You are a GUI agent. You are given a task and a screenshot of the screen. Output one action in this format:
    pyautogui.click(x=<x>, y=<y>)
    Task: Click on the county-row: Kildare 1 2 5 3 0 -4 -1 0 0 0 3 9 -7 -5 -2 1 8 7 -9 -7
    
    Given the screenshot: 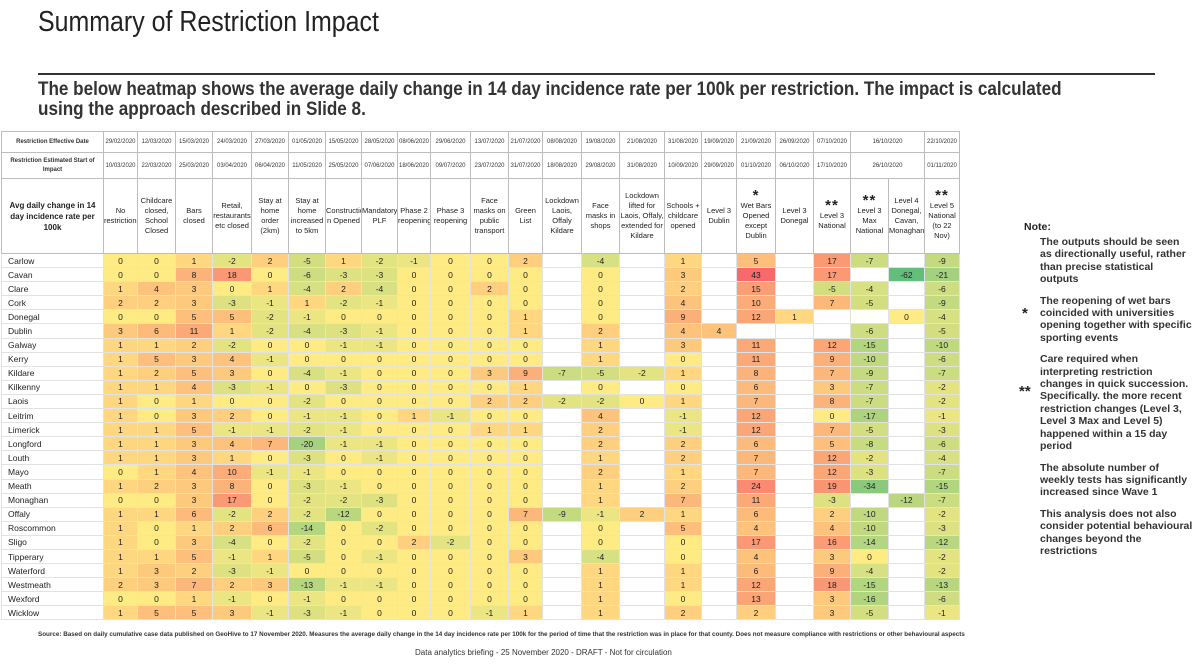 What is the action you would take?
    pyautogui.click(x=480, y=373)
    